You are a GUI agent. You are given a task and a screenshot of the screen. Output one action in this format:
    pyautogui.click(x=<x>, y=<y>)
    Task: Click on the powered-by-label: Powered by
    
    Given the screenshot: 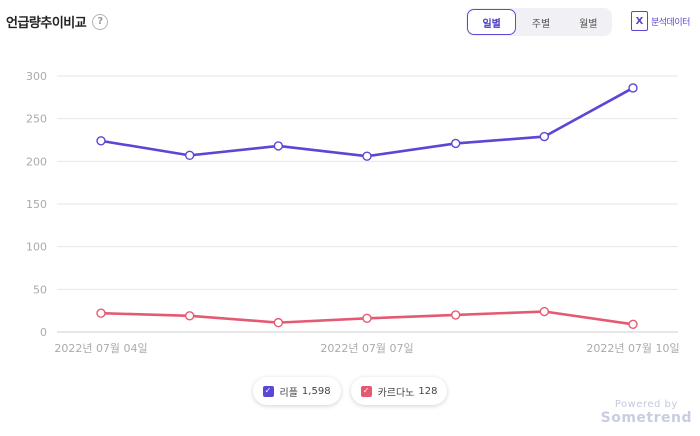 What is the action you would take?
    pyautogui.click(x=646, y=404)
    